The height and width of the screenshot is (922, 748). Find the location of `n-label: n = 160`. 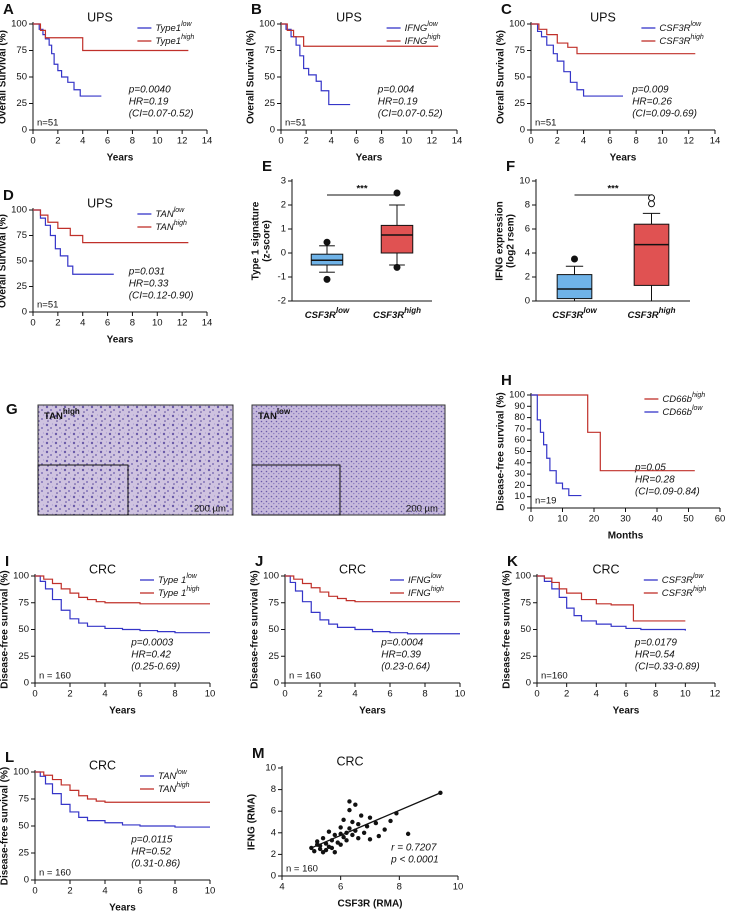

n-label: n = 160 is located at coordinates (55, 676).